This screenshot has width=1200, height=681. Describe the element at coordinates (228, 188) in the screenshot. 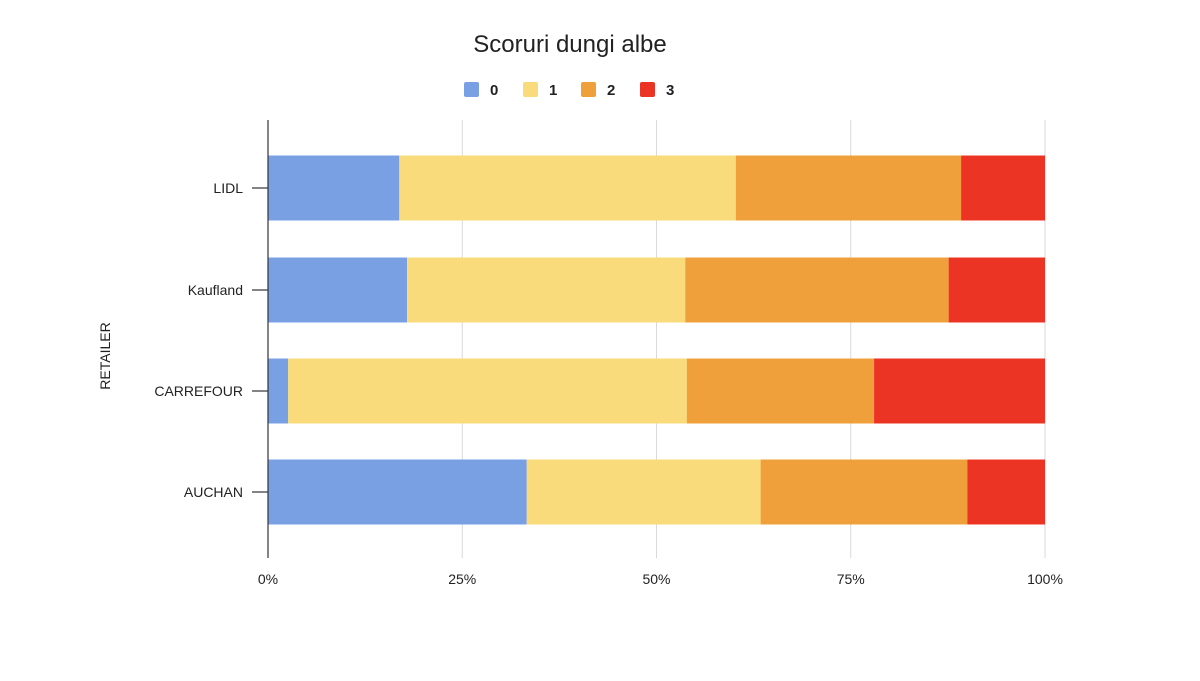

I see `y-tick-label: LIDL` at that location.